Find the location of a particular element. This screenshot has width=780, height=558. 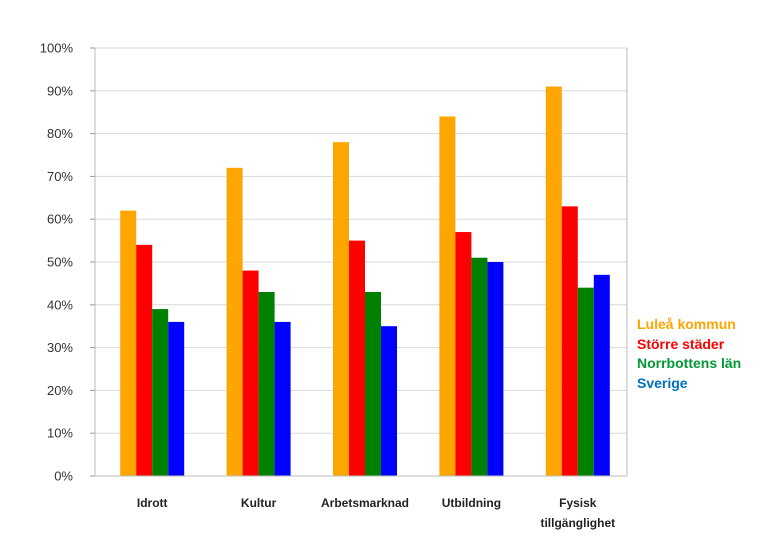

legend-item: Sverige is located at coordinates (662, 382).